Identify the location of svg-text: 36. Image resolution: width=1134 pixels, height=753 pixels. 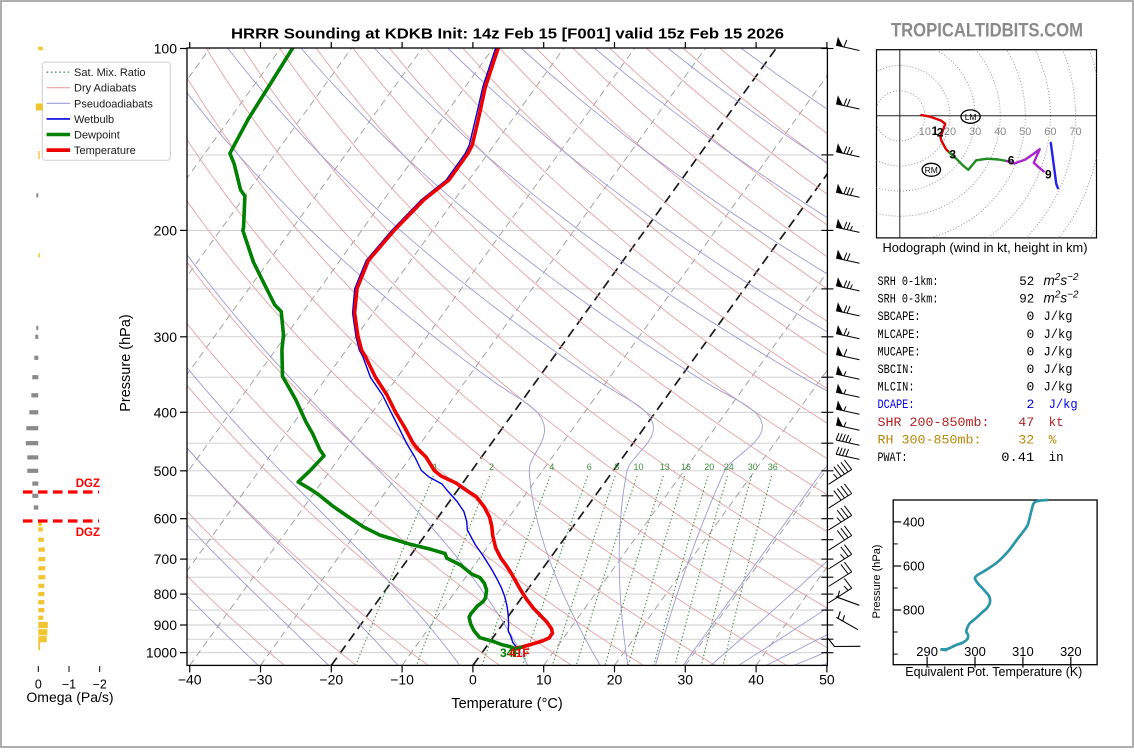
(773, 467).